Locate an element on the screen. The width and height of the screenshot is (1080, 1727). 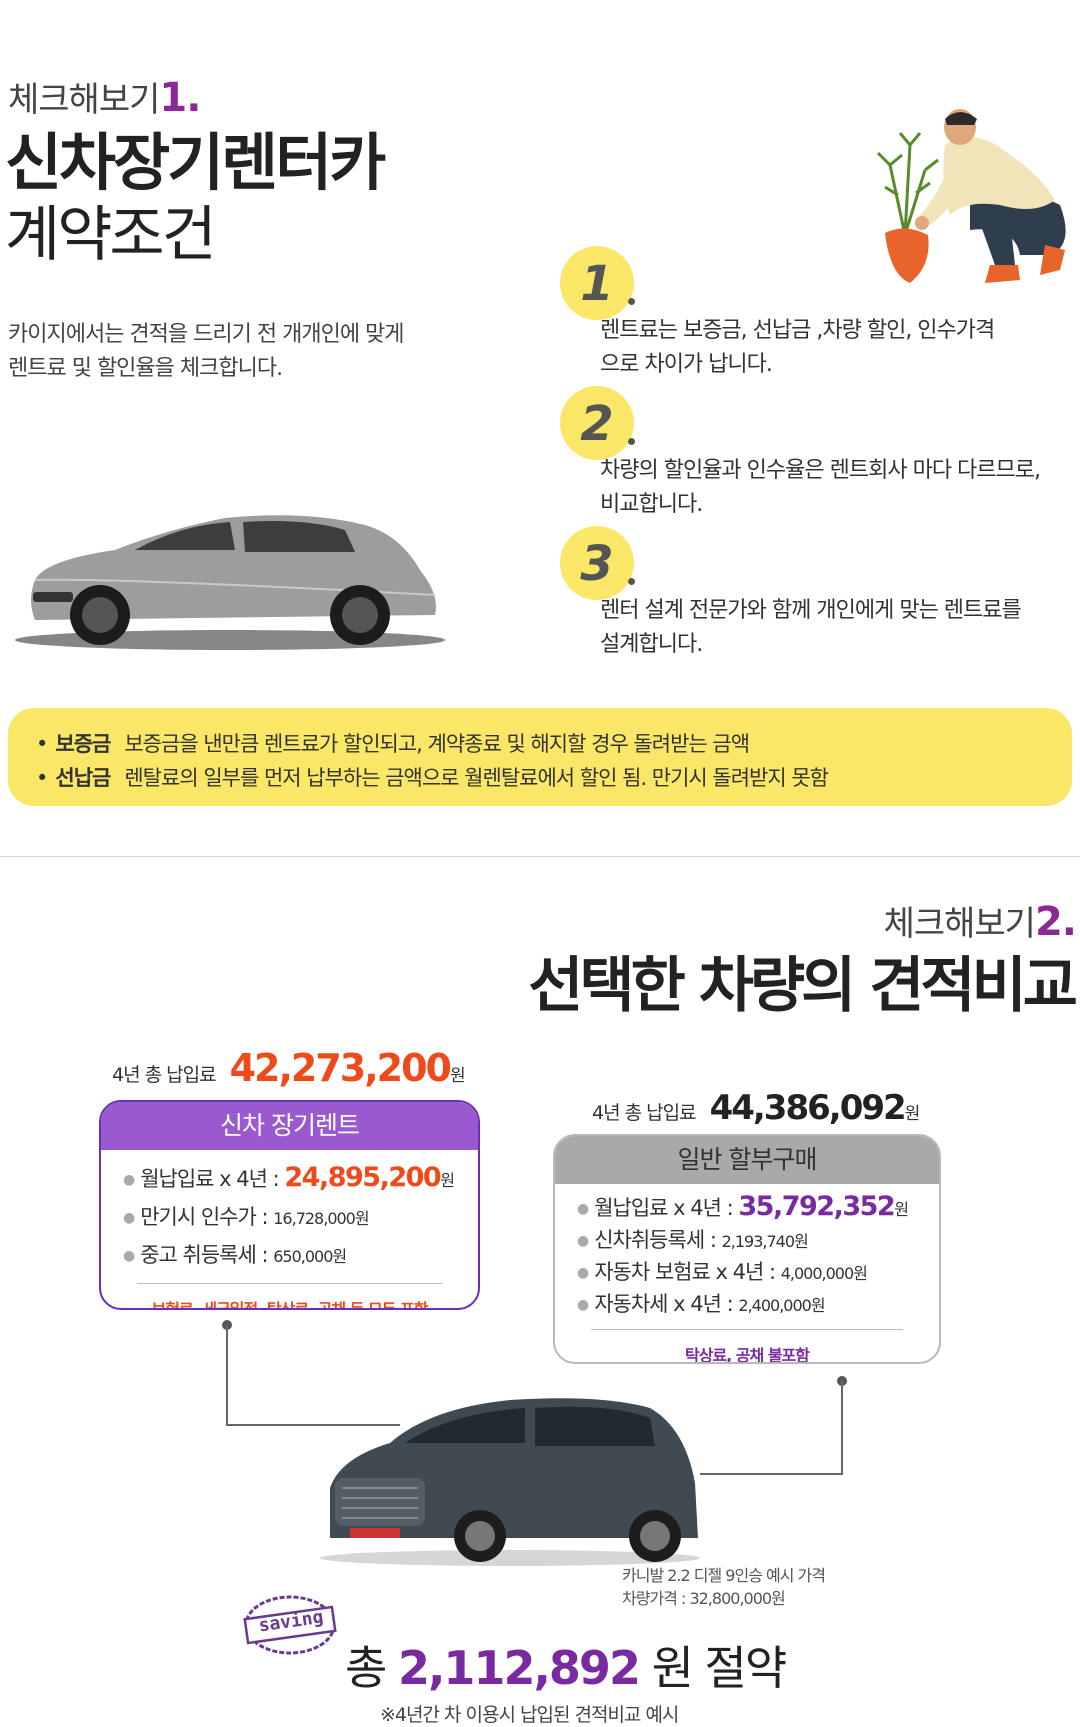
step-line: 렌터 설계 전문가와 함께 개인에게 맞는 렌트료를 is located at coordinates (811, 610).